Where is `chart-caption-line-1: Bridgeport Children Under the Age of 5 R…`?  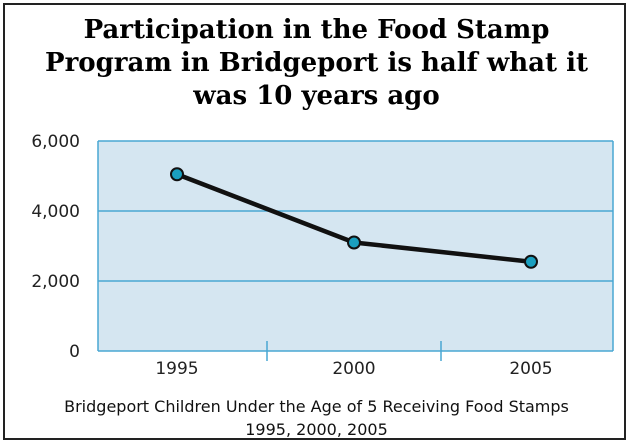 chart-caption-line-1: Bridgeport Children Under the Age of 5 R… is located at coordinates (316, 406).